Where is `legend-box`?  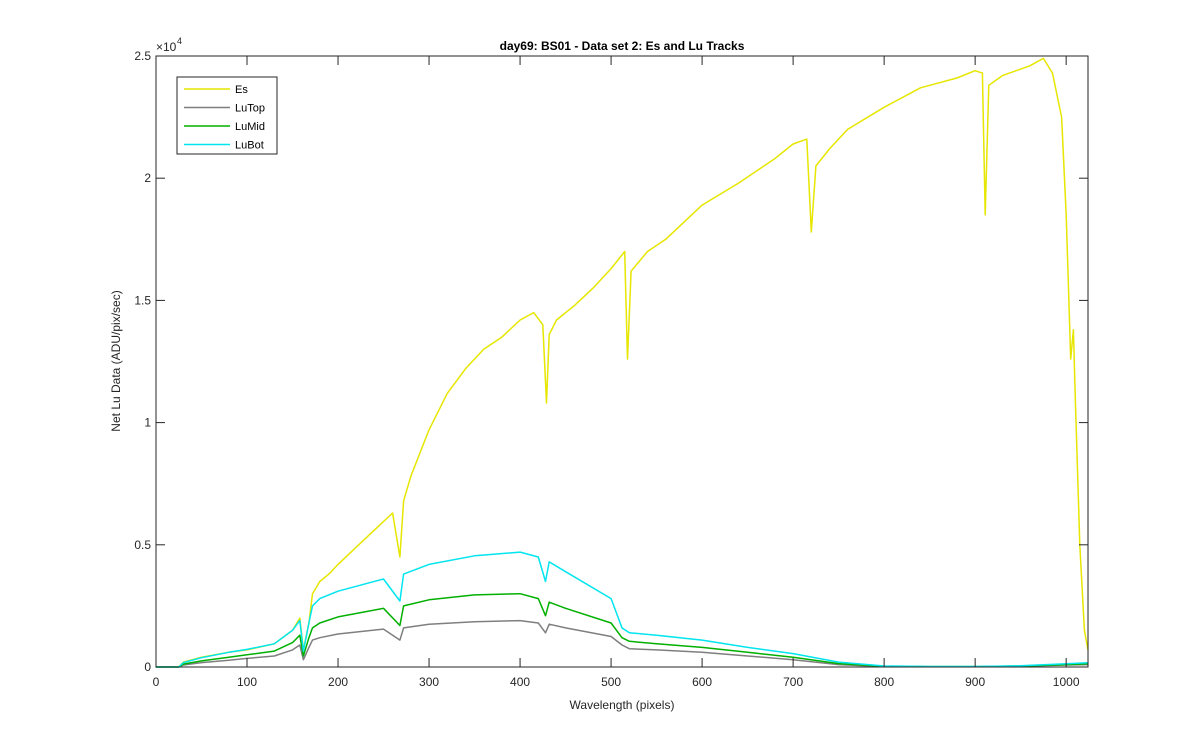 legend-box is located at coordinates (227, 115).